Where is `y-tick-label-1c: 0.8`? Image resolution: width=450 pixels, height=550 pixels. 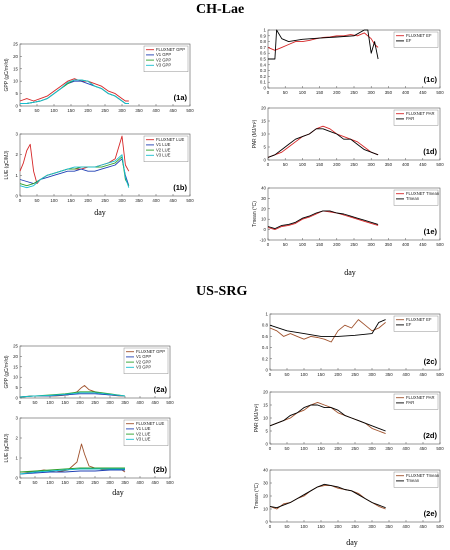
y-tick-label-1c: 0.8 is located at coordinates (263, 41).